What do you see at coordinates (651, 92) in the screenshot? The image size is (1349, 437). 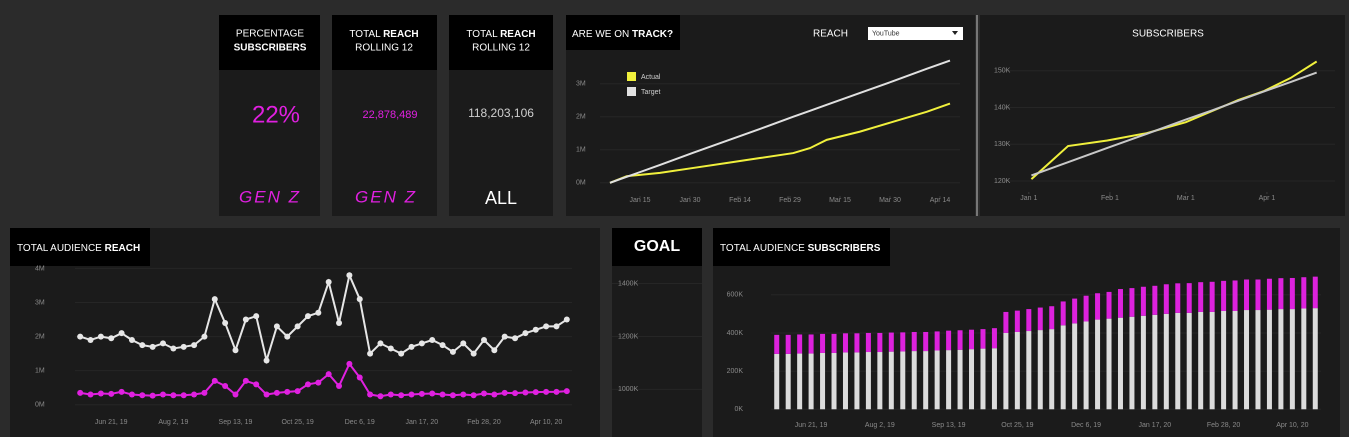 I see `legend-label: Target` at bounding box center [651, 92].